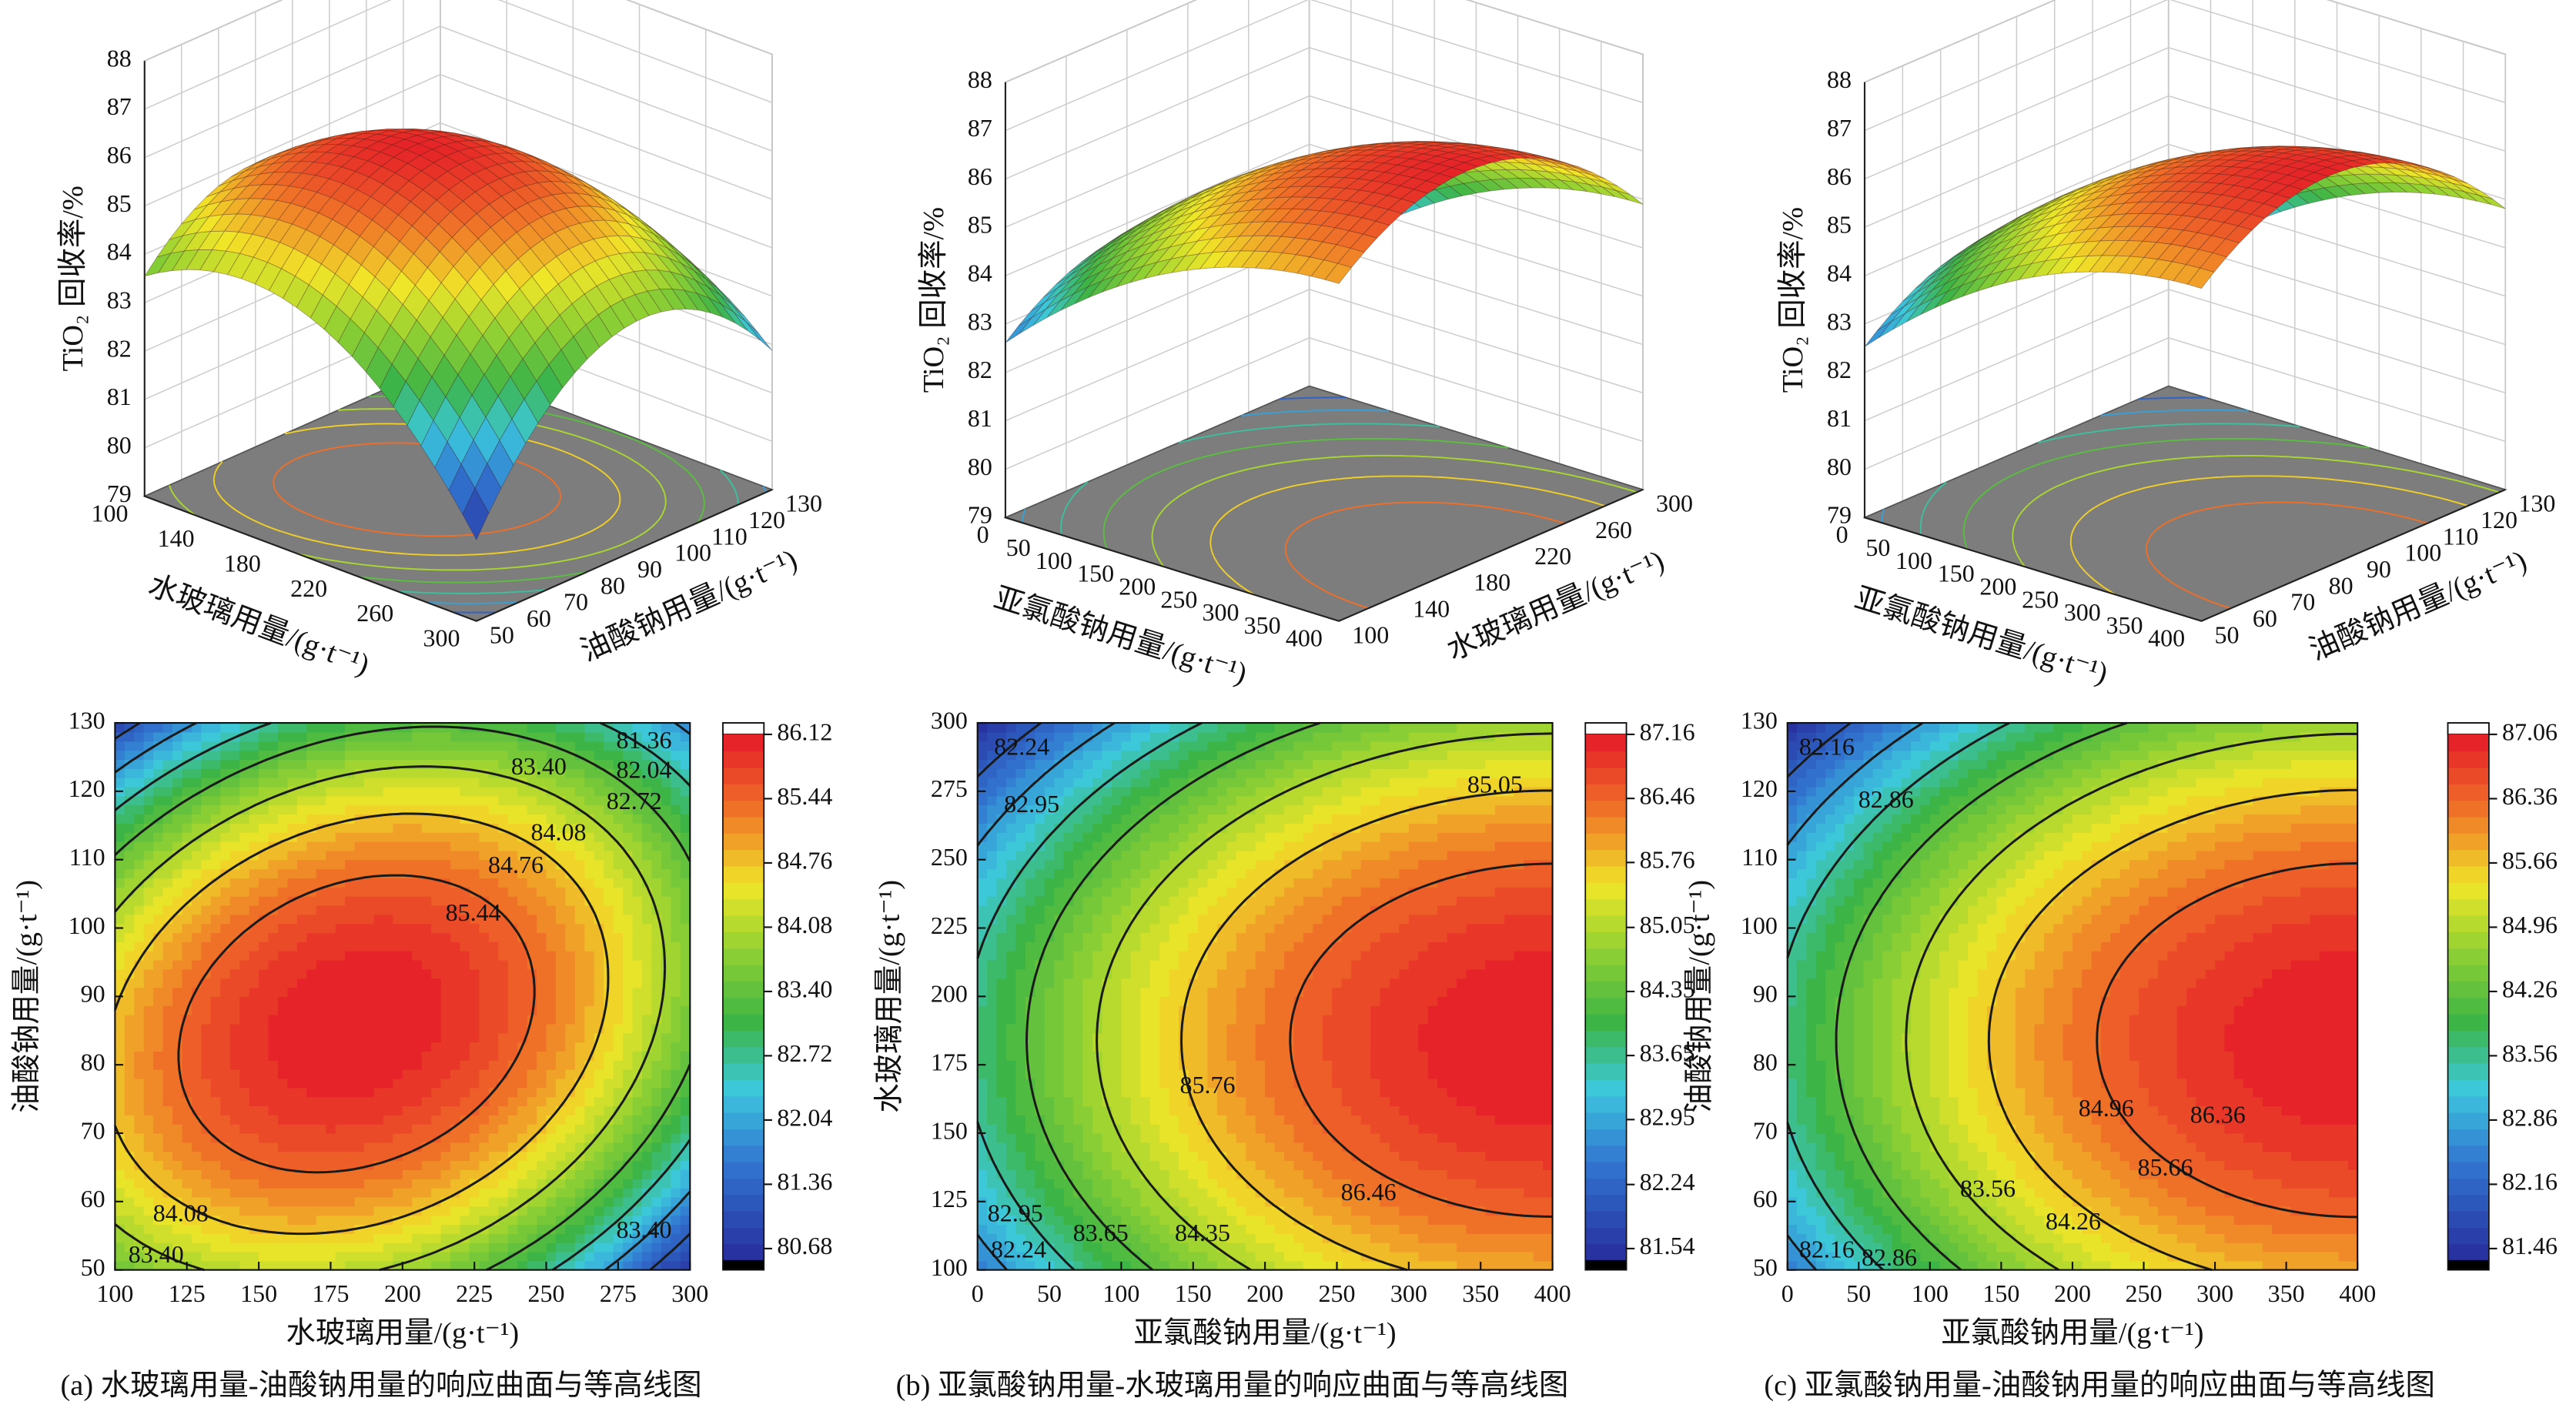 This screenshot has height=1408, width=2576. Describe the element at coordinates (2461, 536) in the screenshot. I see `y-tick-label: 110` at that location.